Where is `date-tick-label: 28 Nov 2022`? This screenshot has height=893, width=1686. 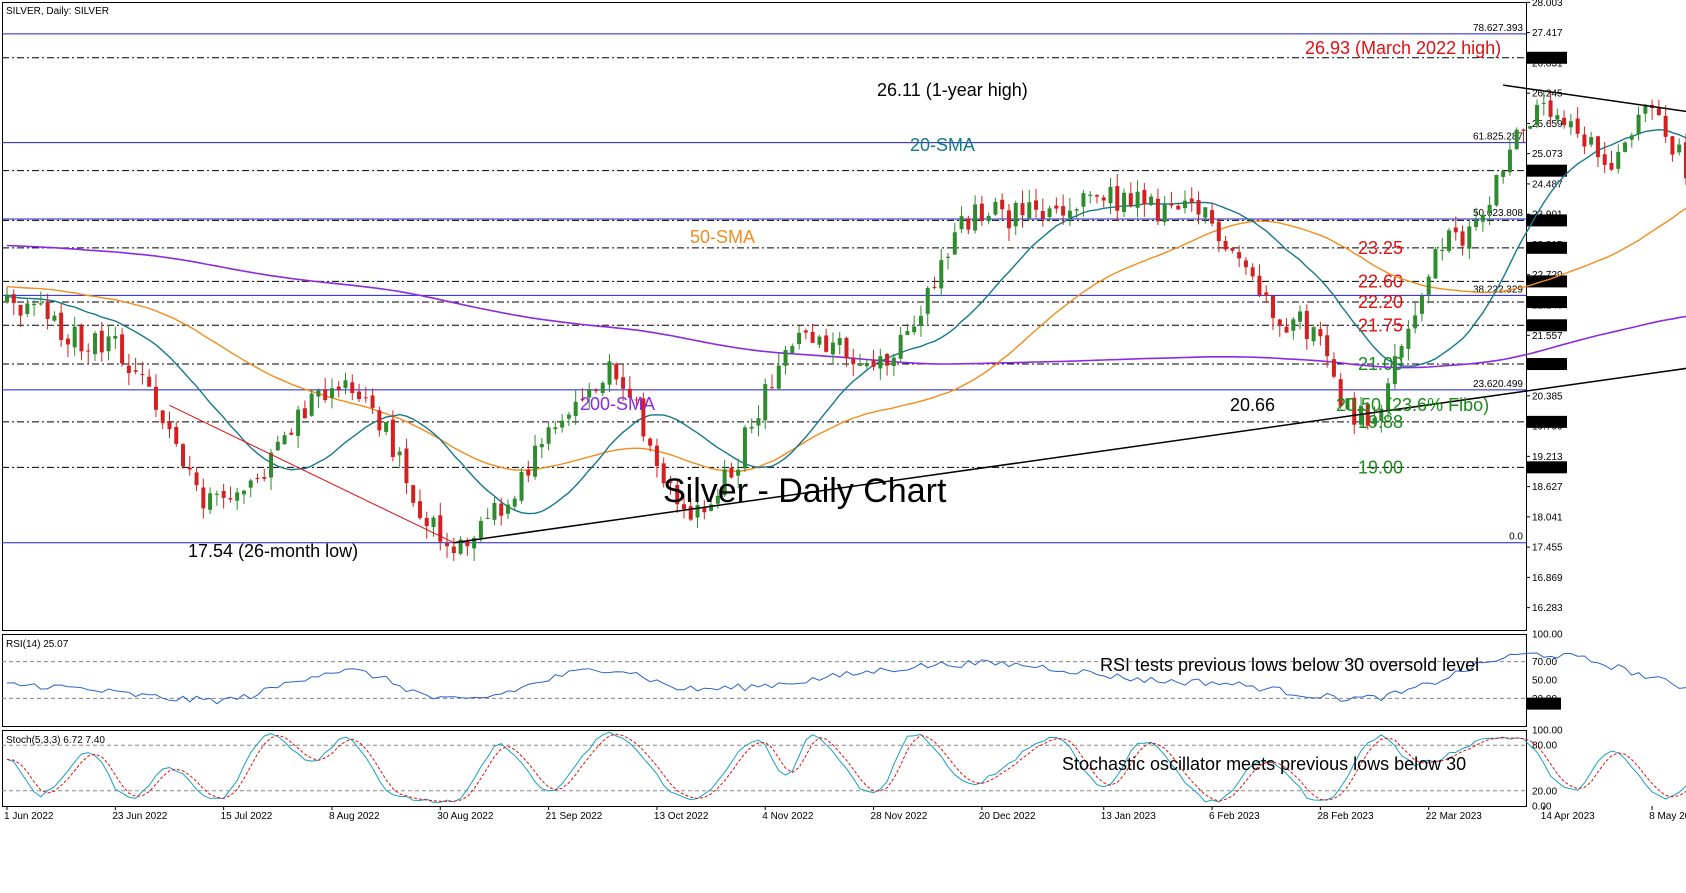 date-tick-label: 28 Nov 2022 is located at coordinates (899, 816).